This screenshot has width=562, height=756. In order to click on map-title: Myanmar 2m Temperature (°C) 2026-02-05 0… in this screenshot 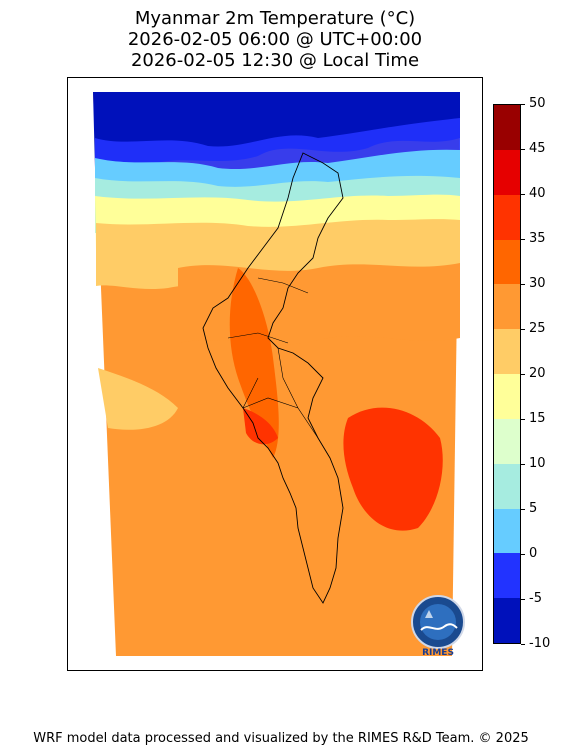, I will do `click(275, 39)`.